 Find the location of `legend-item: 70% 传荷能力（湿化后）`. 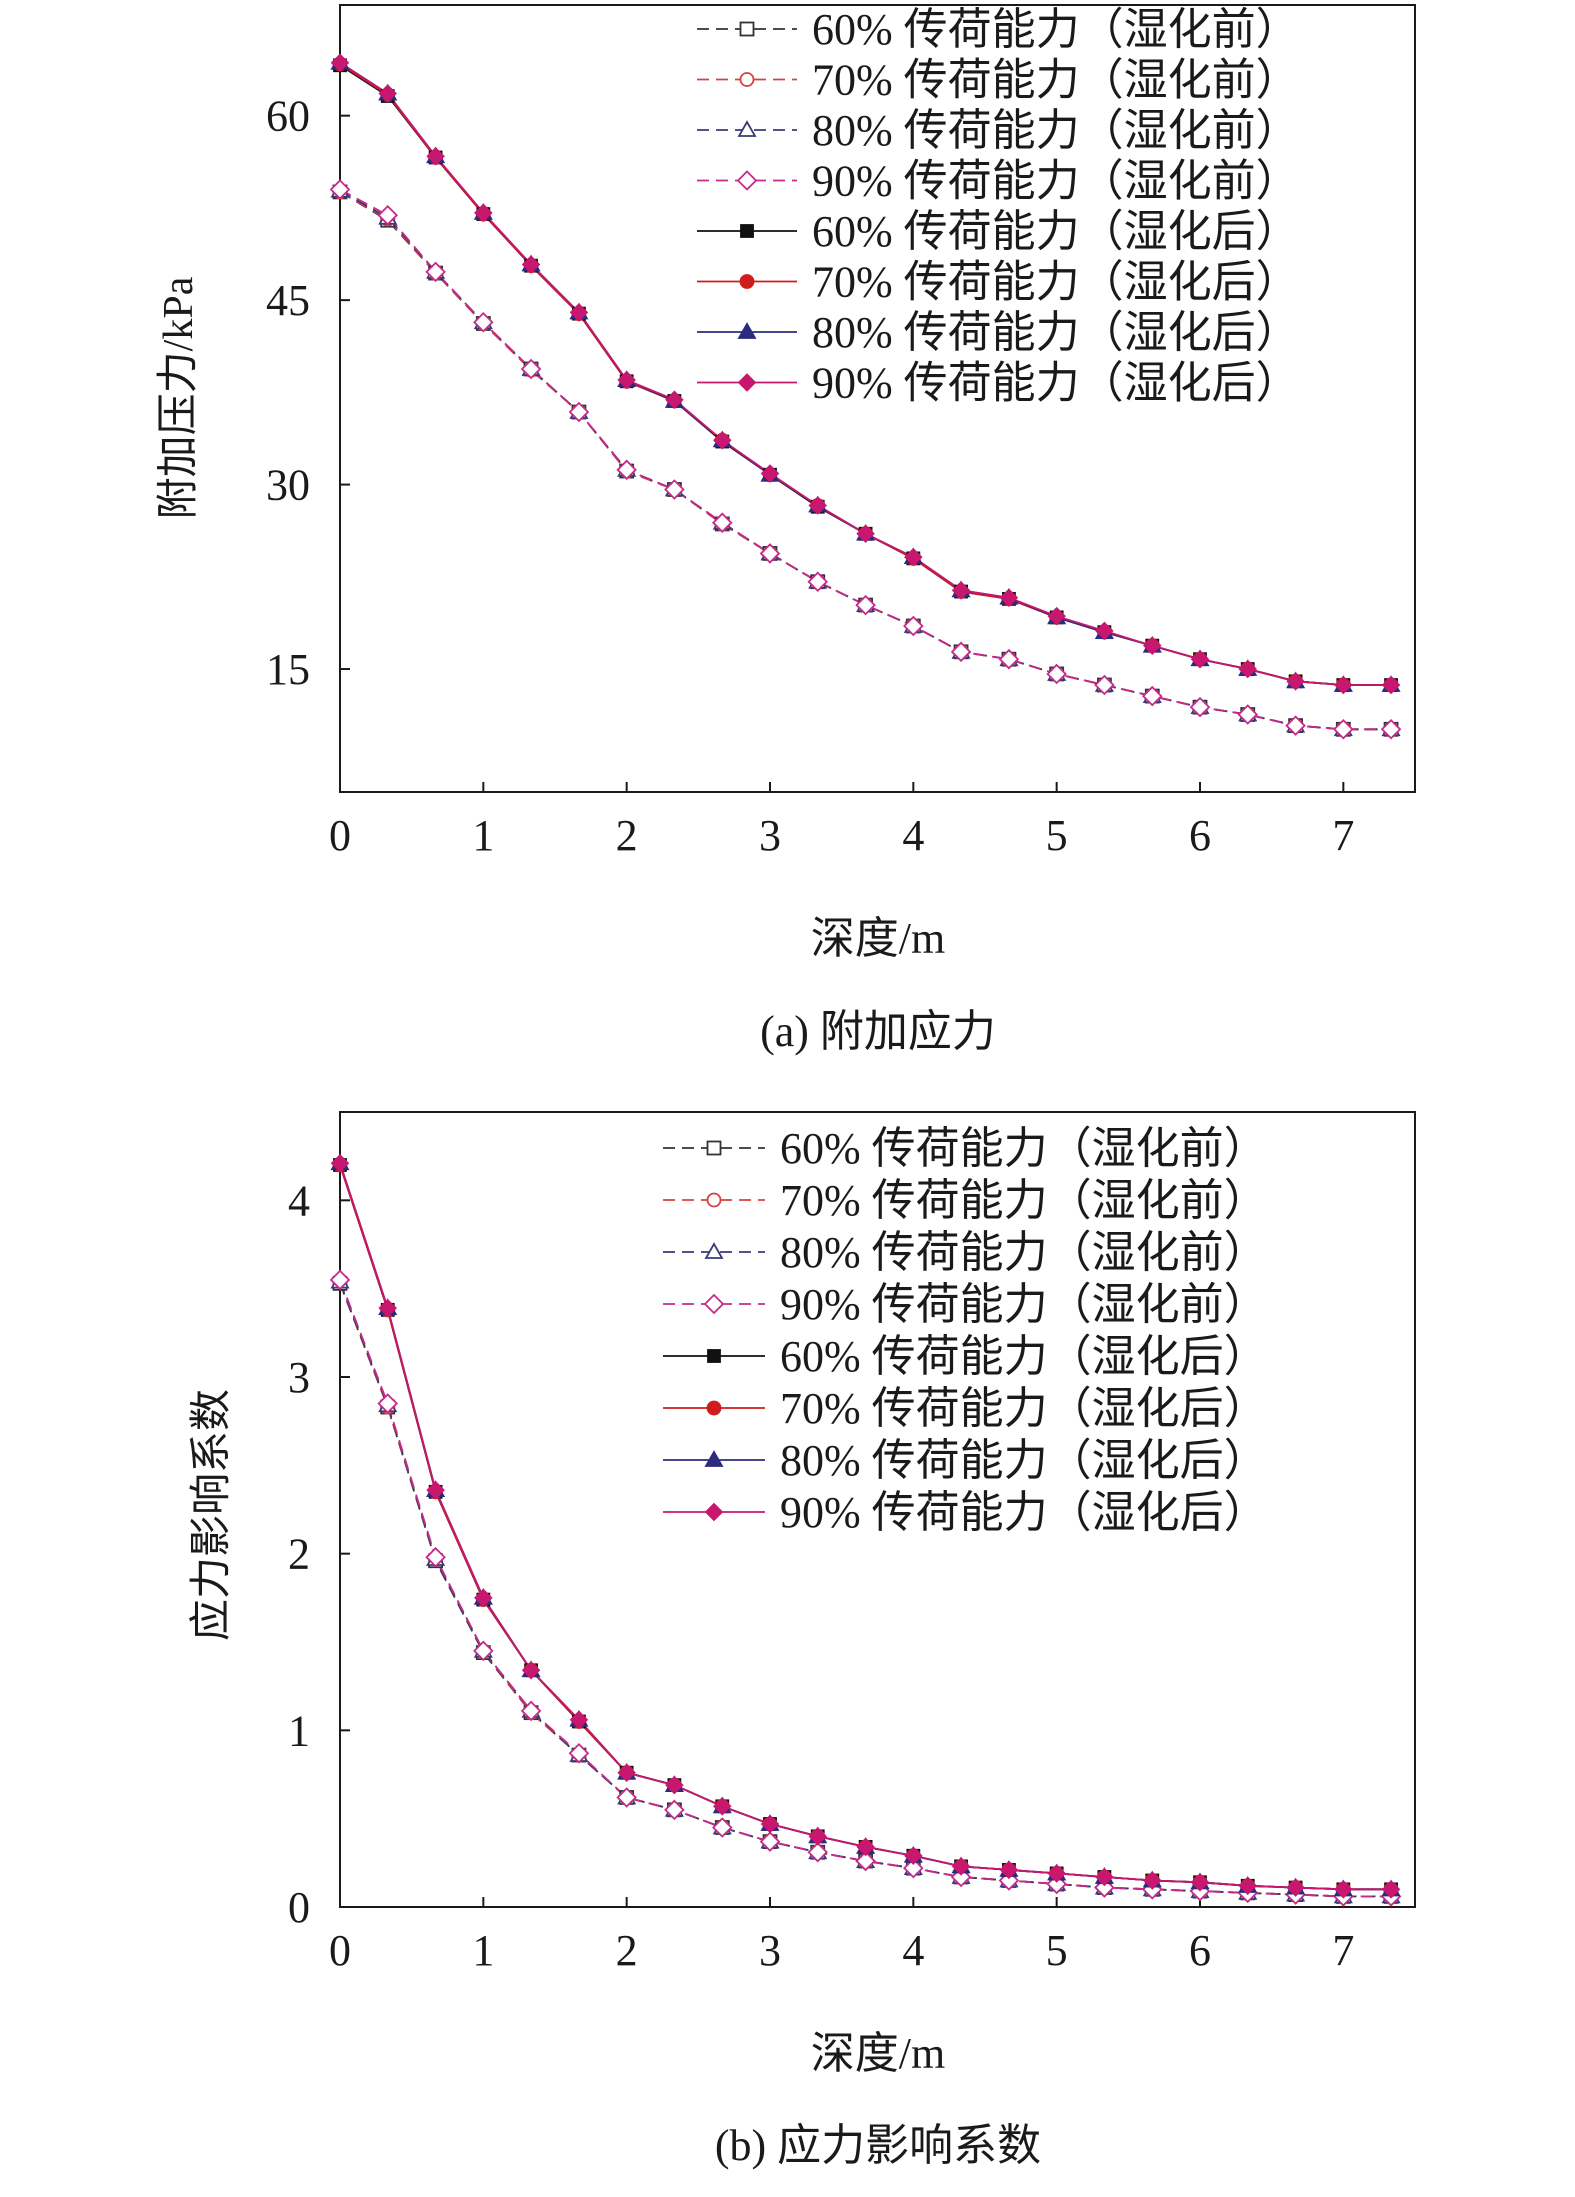

legend-item: 70% 传荷能力（湿化后） is located at coordinates (965, 1408).